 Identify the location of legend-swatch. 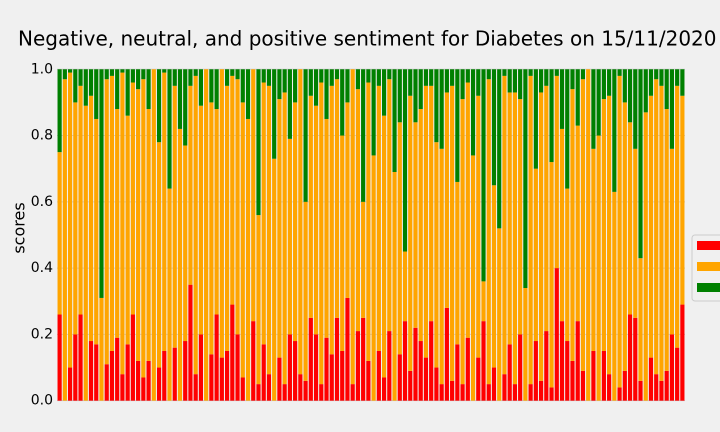
(708, 287).